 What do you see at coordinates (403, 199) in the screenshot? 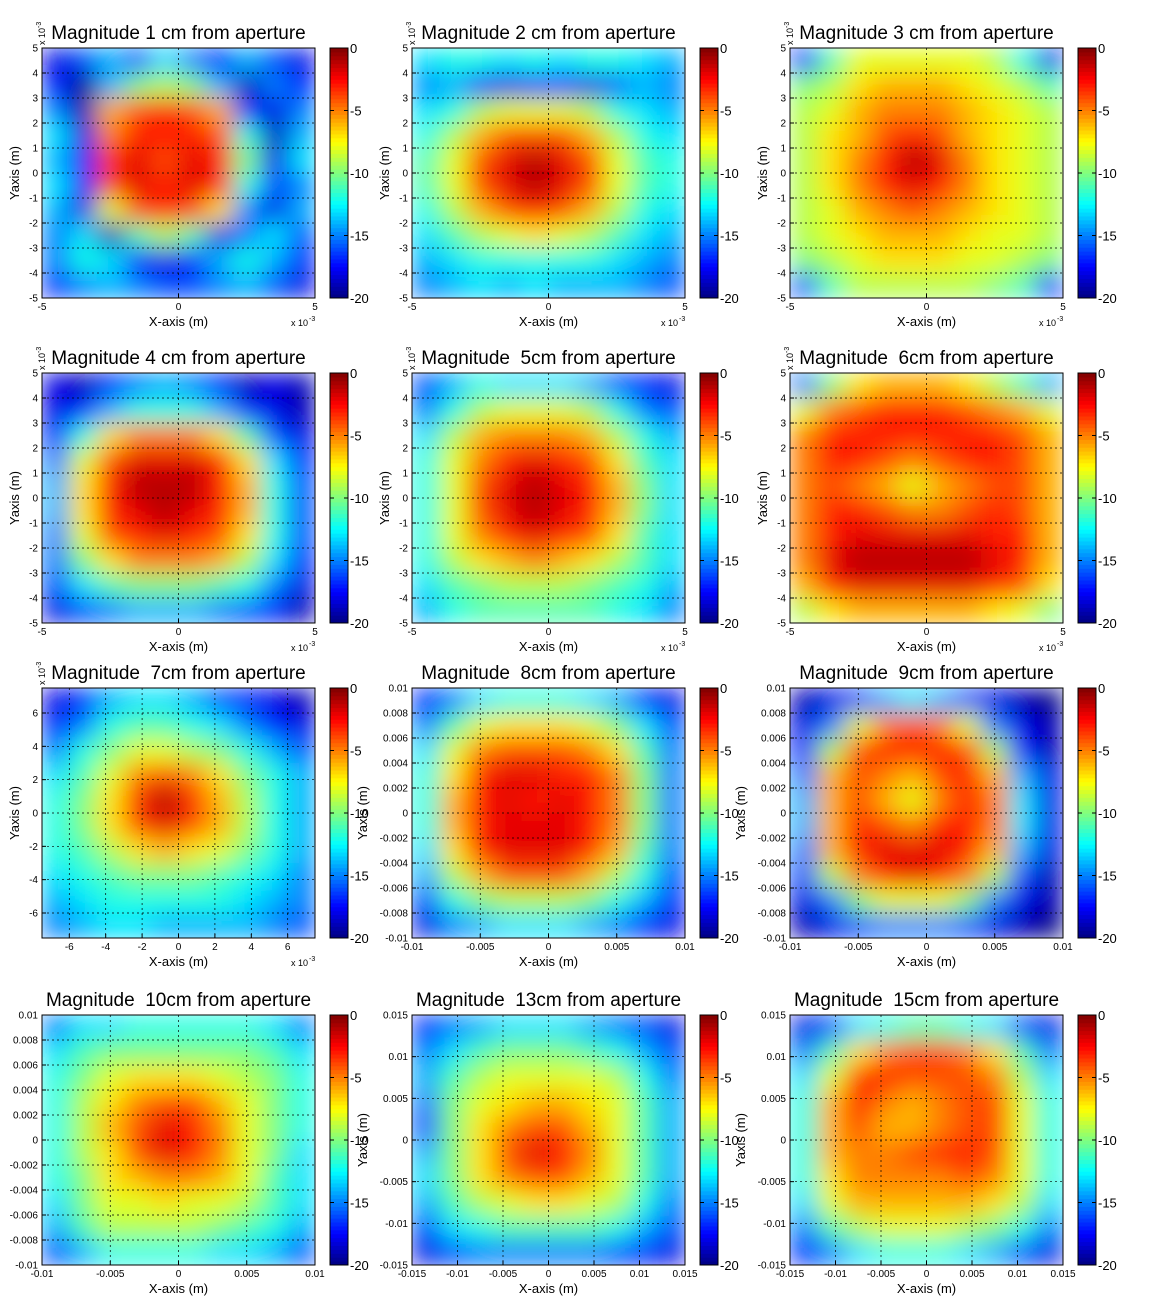
I see `y-tick-label: -1` at bounding box center [403, 199].